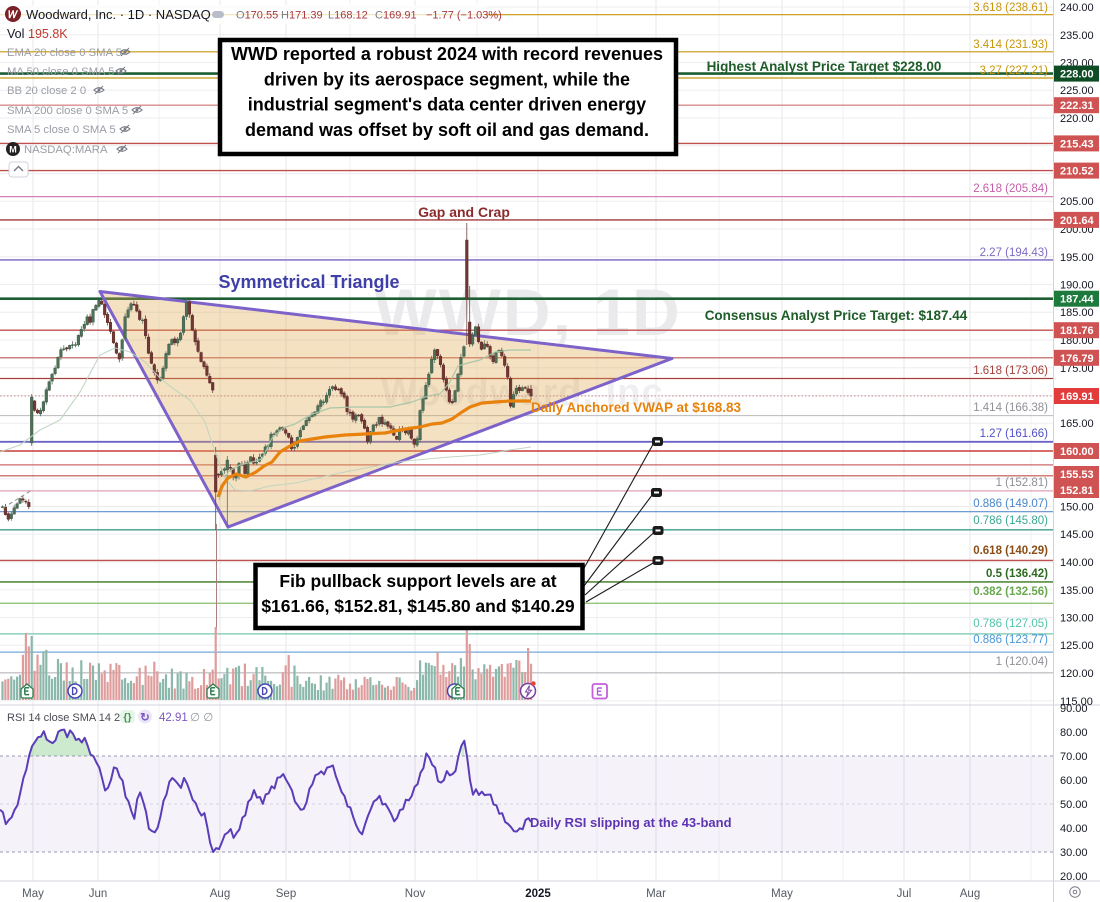  Describe the element at coordinates (464, 212) in the screenshot. I see `svg-text: Gap and Crap` at that location.